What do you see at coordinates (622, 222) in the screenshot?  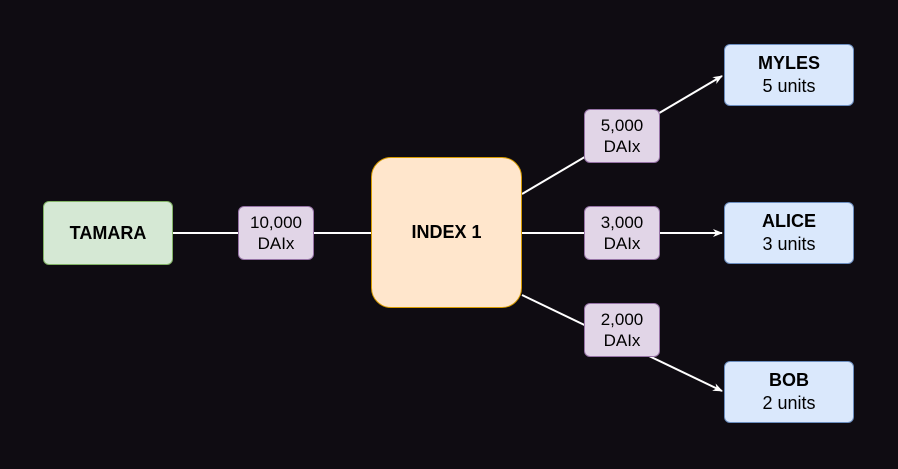 I see `amount-value: 3,000` at bounding box center [622, 222].